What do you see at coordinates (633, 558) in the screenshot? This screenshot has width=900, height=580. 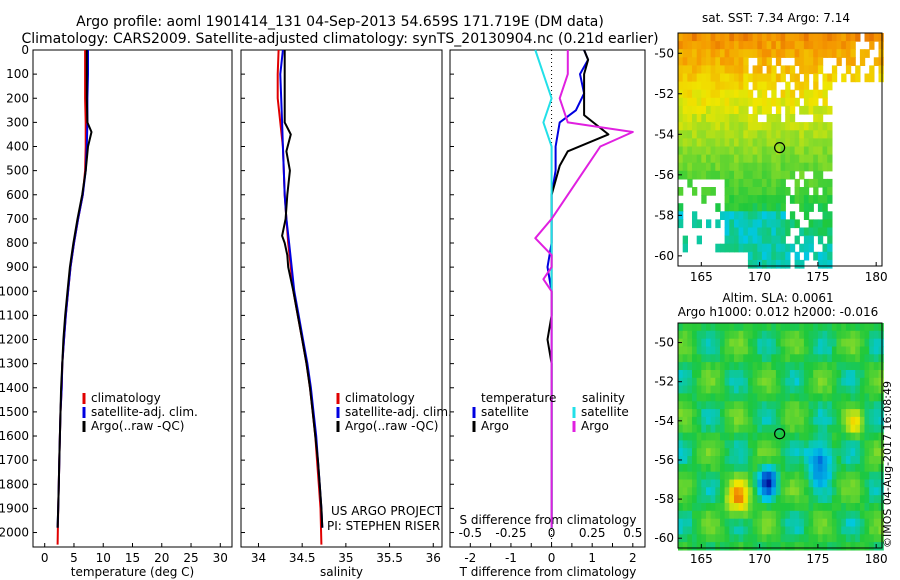 I see `x-tick-label-T: 2` at bounding box center [633, 558].